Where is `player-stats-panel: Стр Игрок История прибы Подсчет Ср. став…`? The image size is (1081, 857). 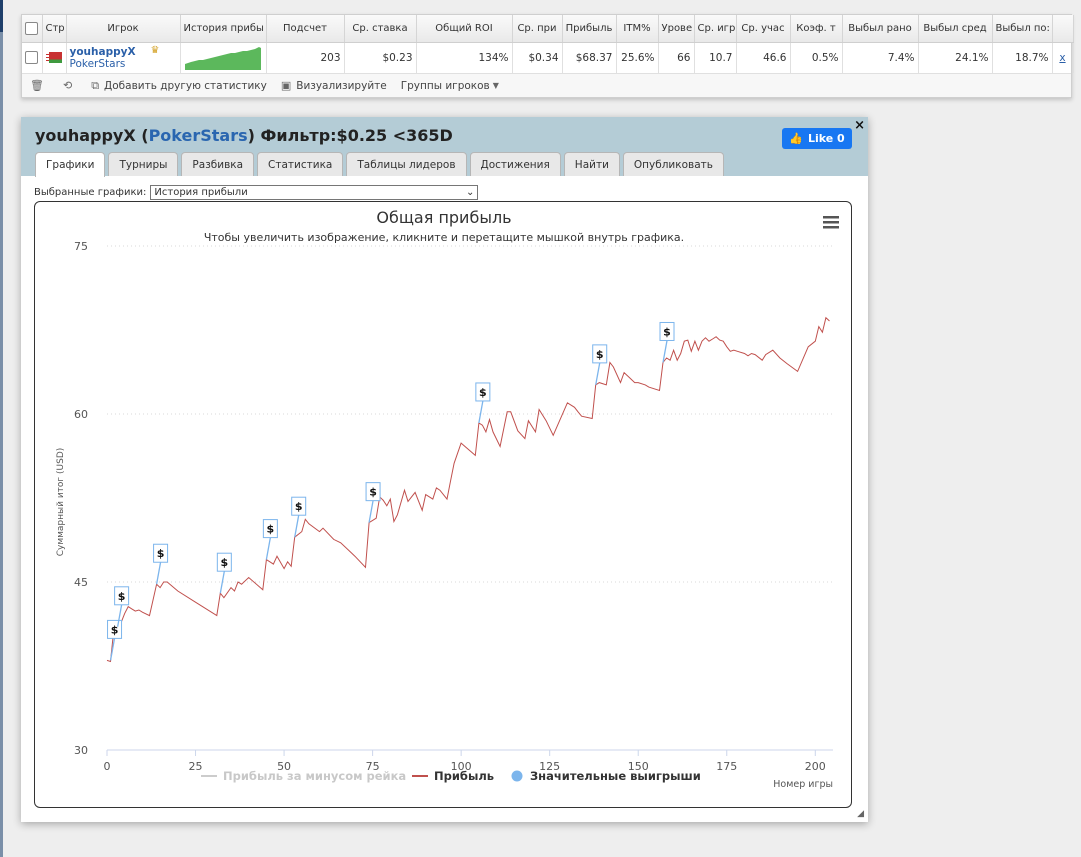
player-stats-panel: Стр Игрок История прибы Подсчет Ср. став… is located at coordinates (547, 56).